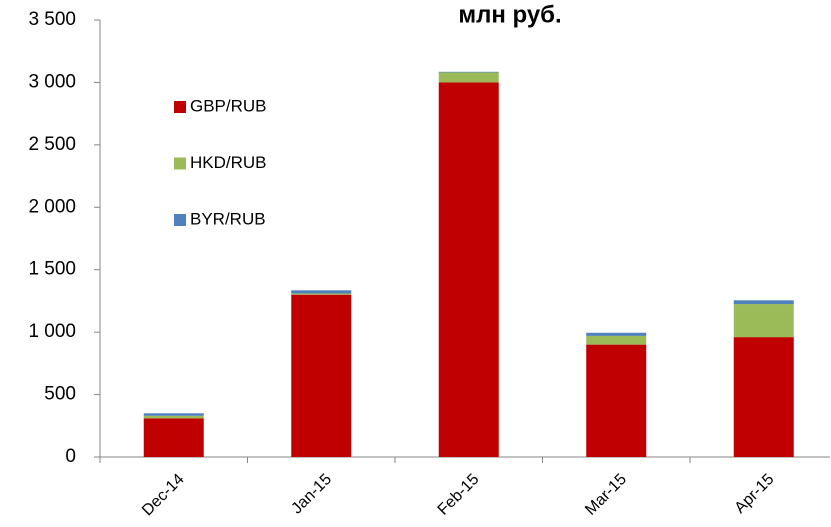 The width and height of the screenshot is (831, 527). I want to click on y-tick-label: 1 500, so click(52, 269).